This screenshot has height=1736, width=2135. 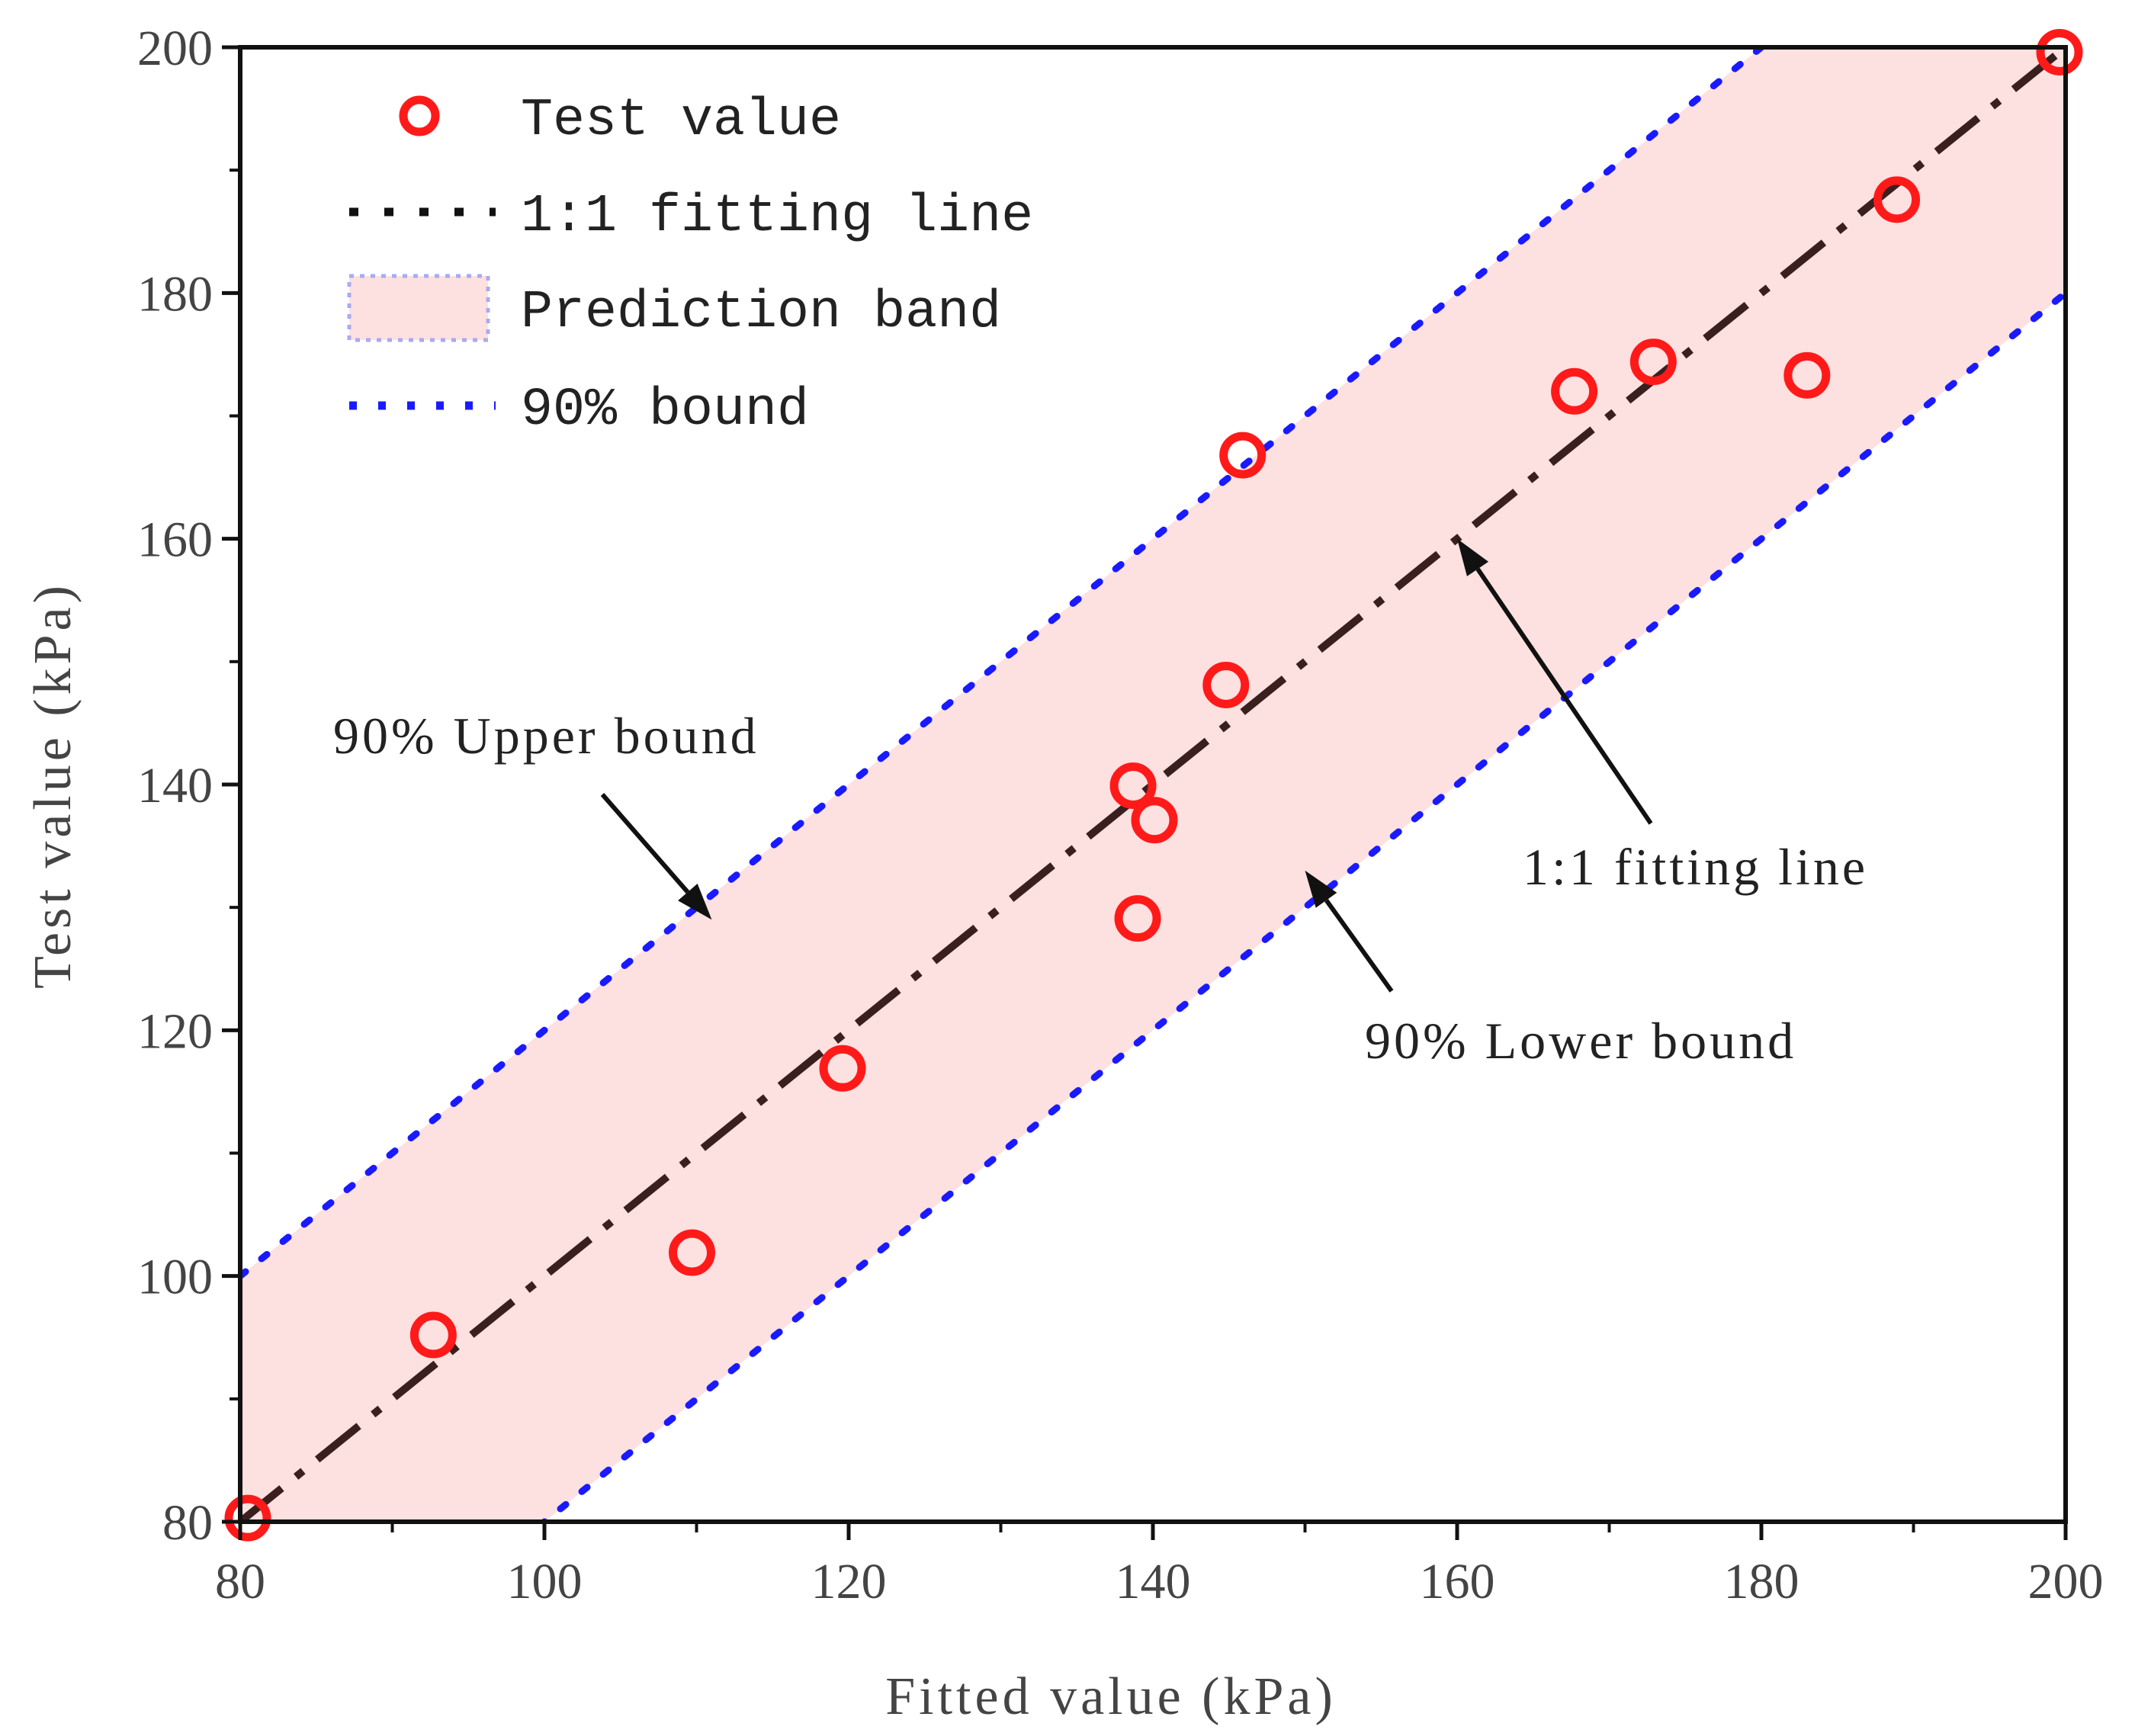 I want to click on y-tick-label: 100, so click(x=175, y=1277).